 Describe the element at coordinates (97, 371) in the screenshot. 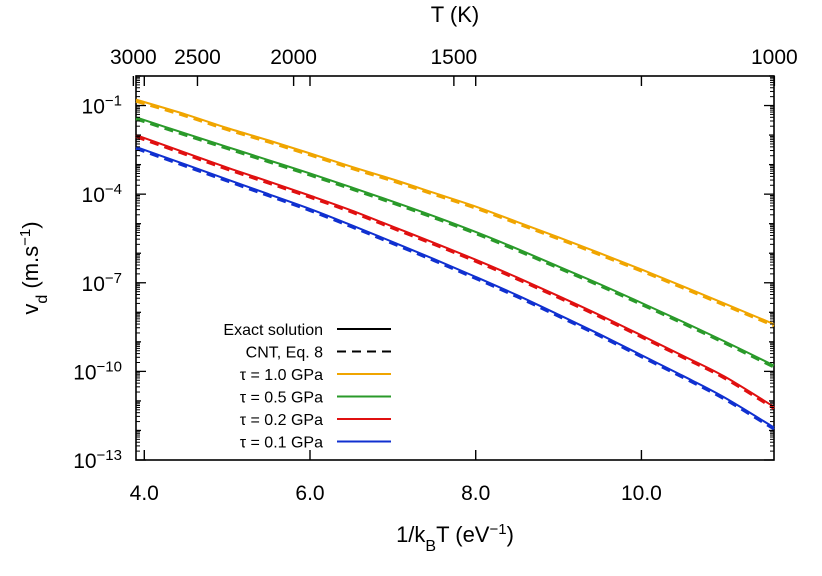

I see `y-tick-label: 10⁻¹⁰` at that location.